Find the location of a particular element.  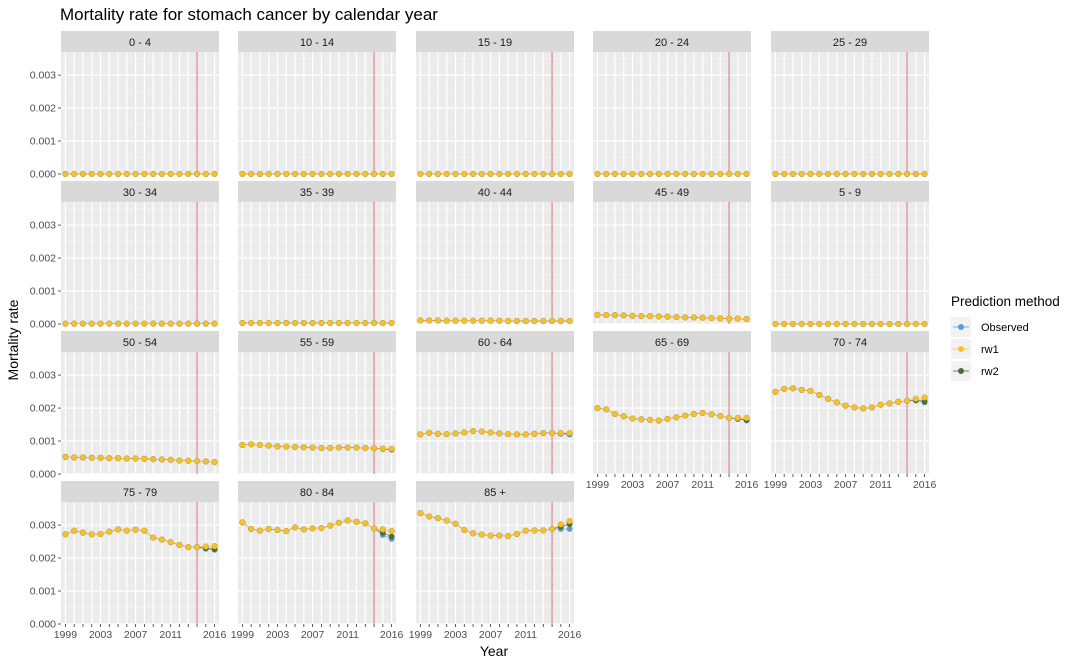

observed-point is located at coordinates (569, 529).